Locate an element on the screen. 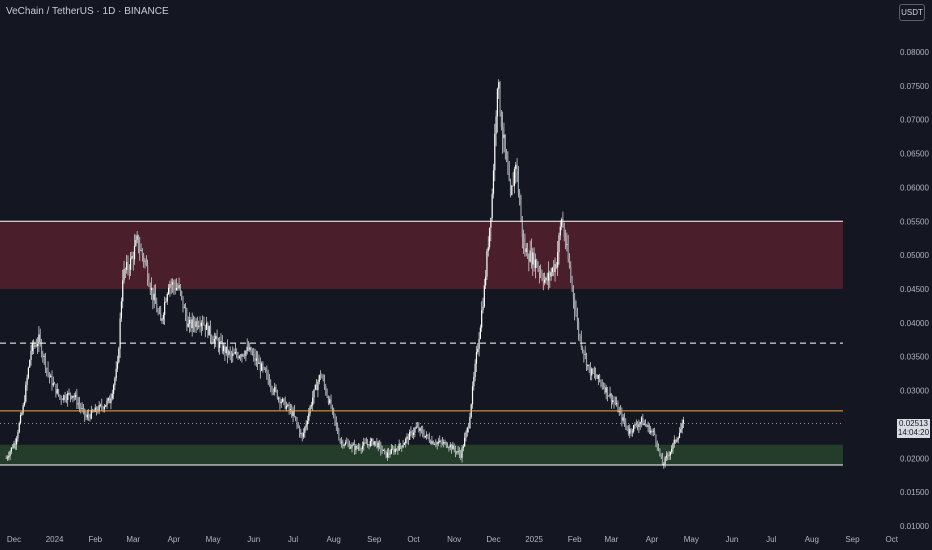  time-tick-label: Nov is located at coordinates (454, 539).